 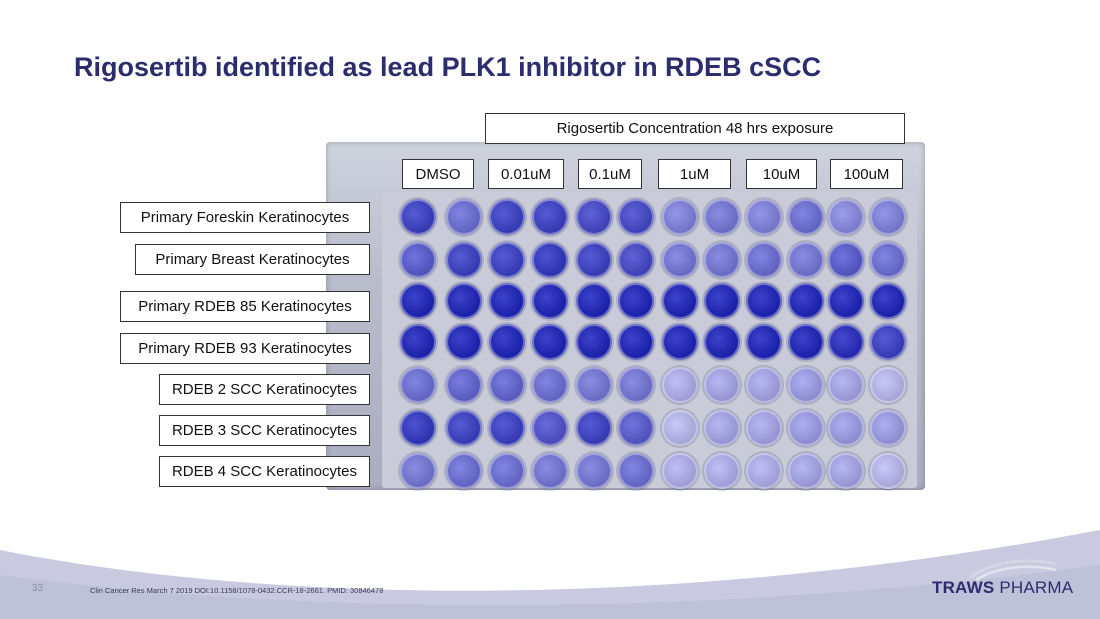 I want to click on well-r7-c3, so click(x=507, y=471).